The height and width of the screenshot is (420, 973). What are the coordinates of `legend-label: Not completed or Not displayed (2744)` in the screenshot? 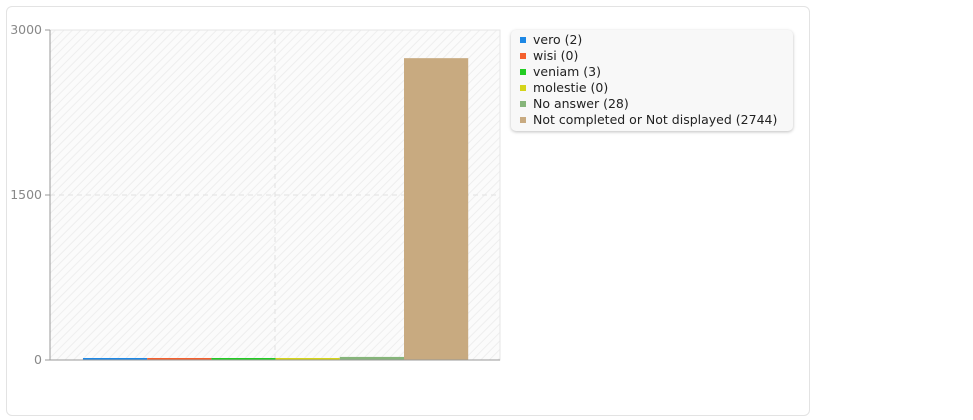 It's located at (655, 119).